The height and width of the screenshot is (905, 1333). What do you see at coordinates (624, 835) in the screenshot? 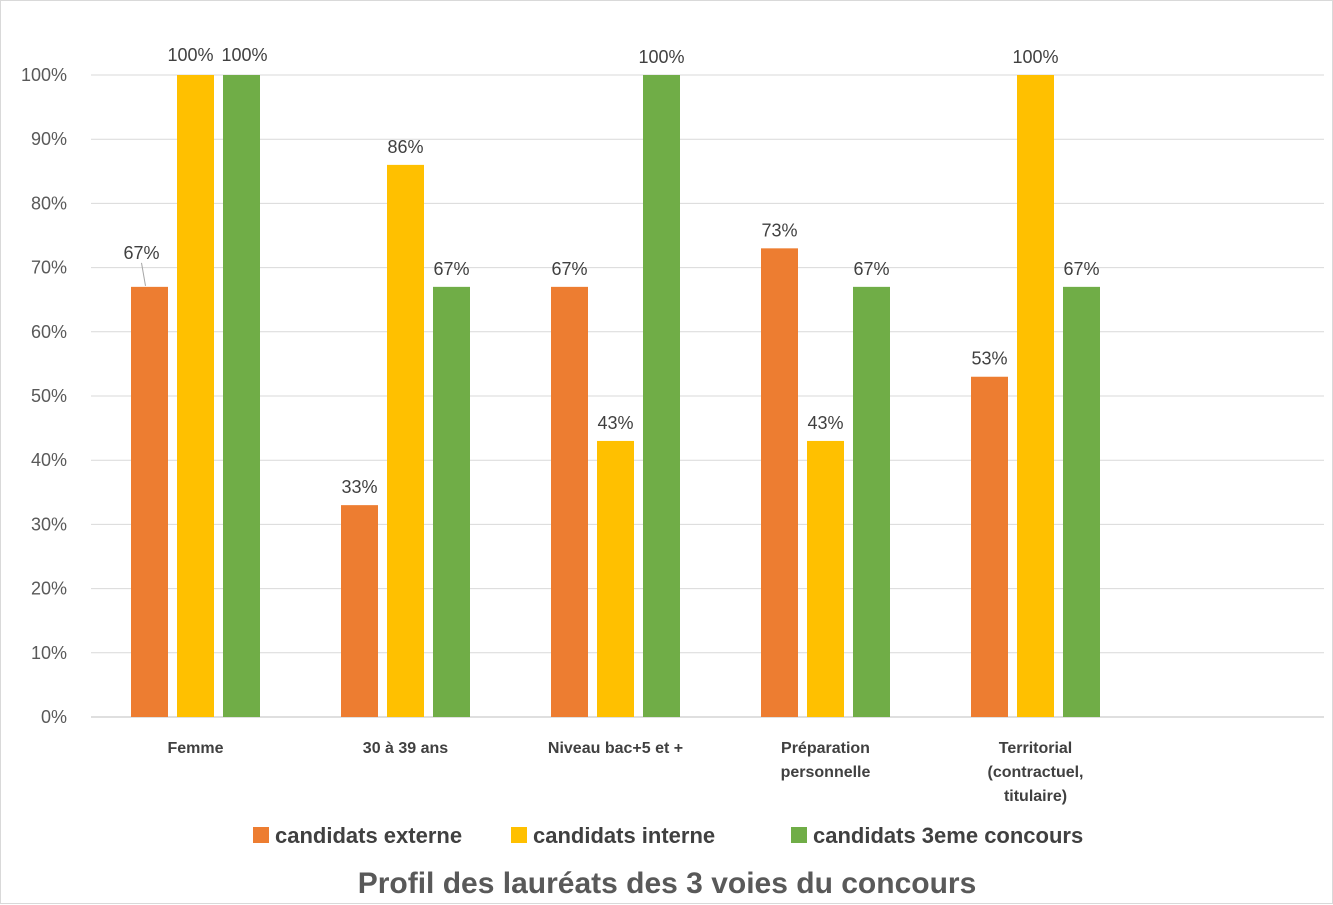
I see `legend-label: candidats interne` at bounding box center [624, 835].